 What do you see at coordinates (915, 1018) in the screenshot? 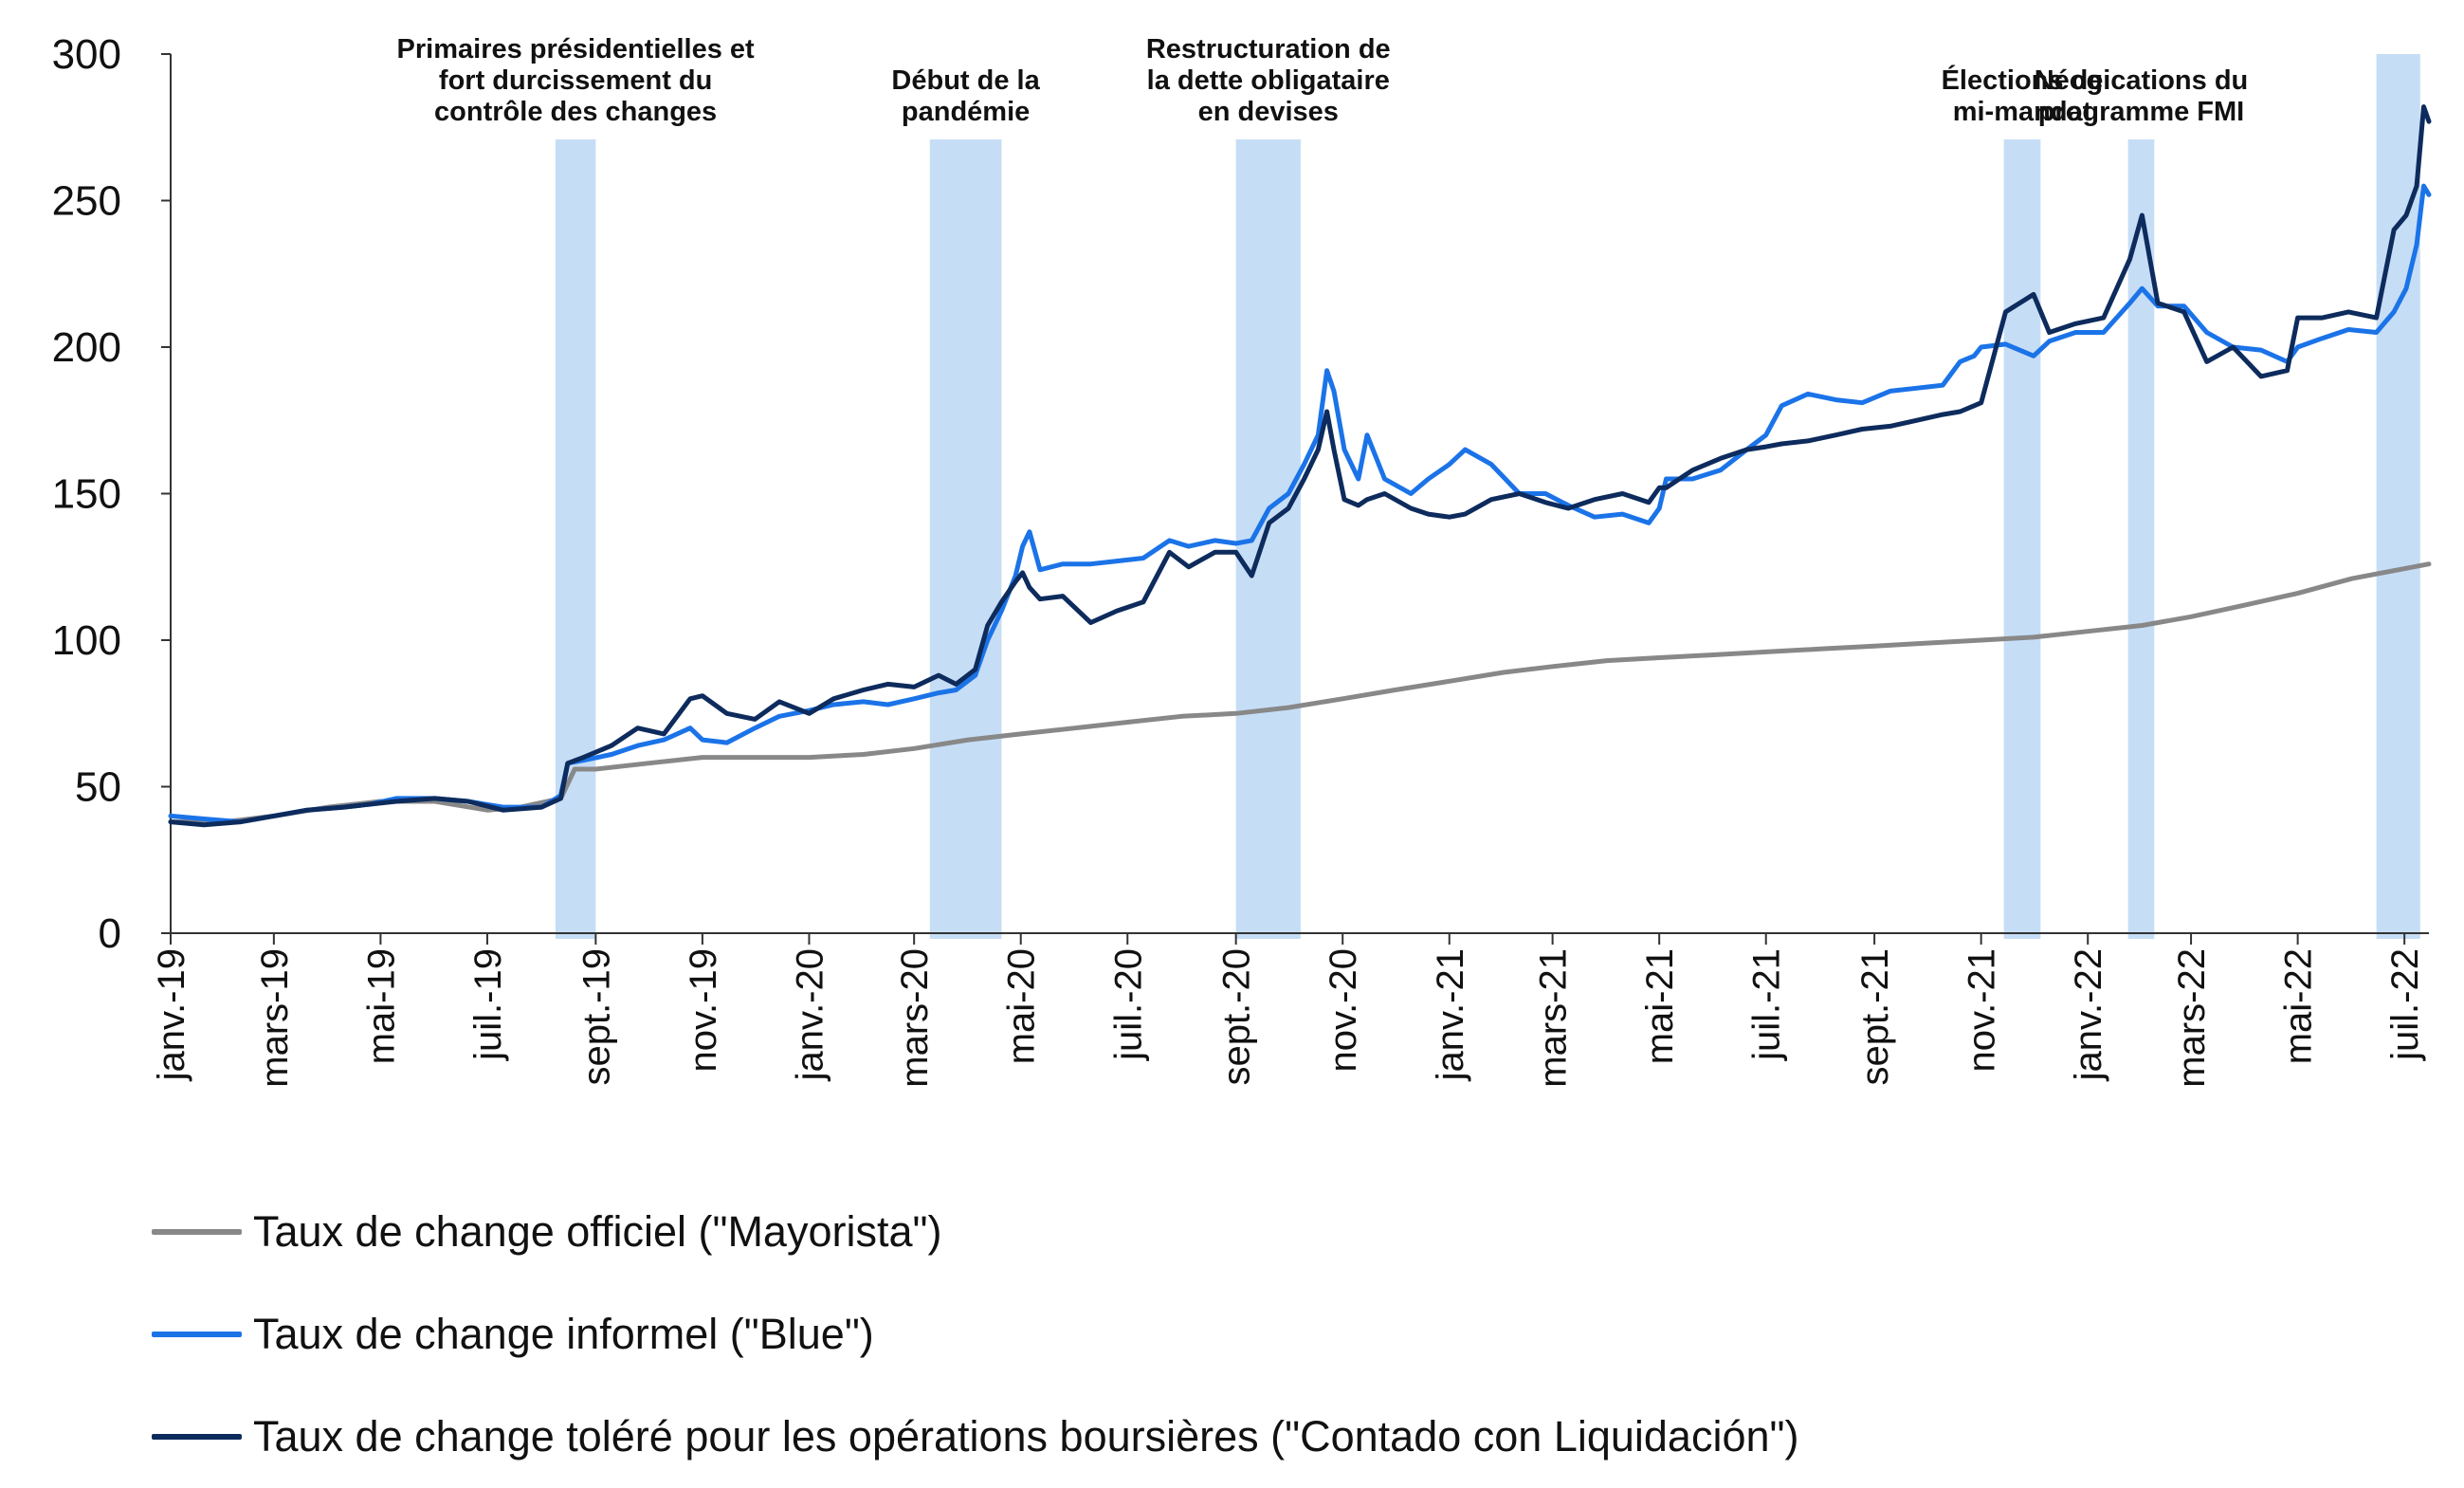
I see `x-tick-label-7: mars-20` at bounding box center [915, 1018].